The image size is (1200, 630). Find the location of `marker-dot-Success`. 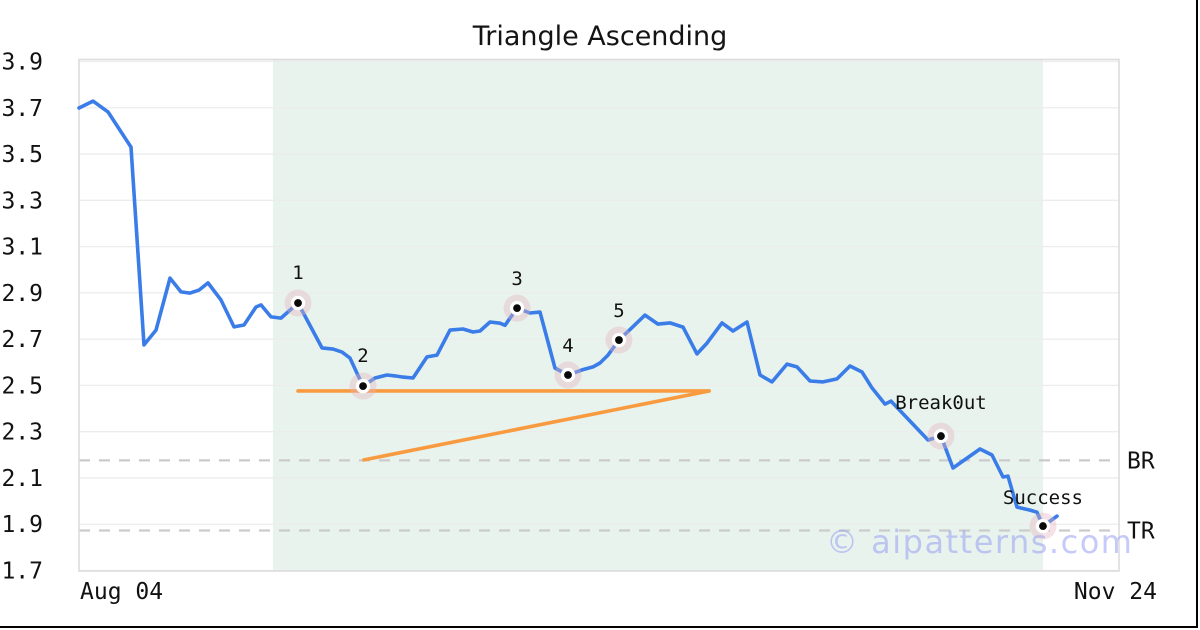

marker-dot-Success is located at coordinates (1043, 526).